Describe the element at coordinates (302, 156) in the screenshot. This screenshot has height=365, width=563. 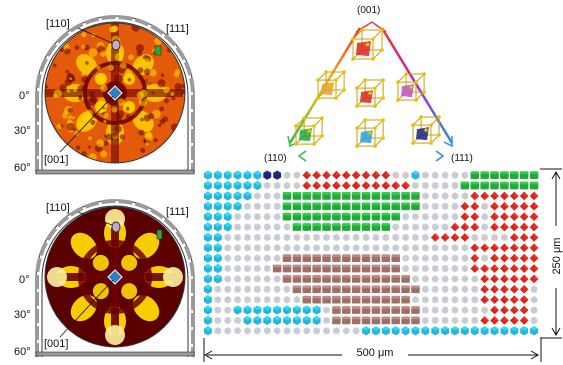
I see `ipf-arrowhead-bottom-left` at that location.